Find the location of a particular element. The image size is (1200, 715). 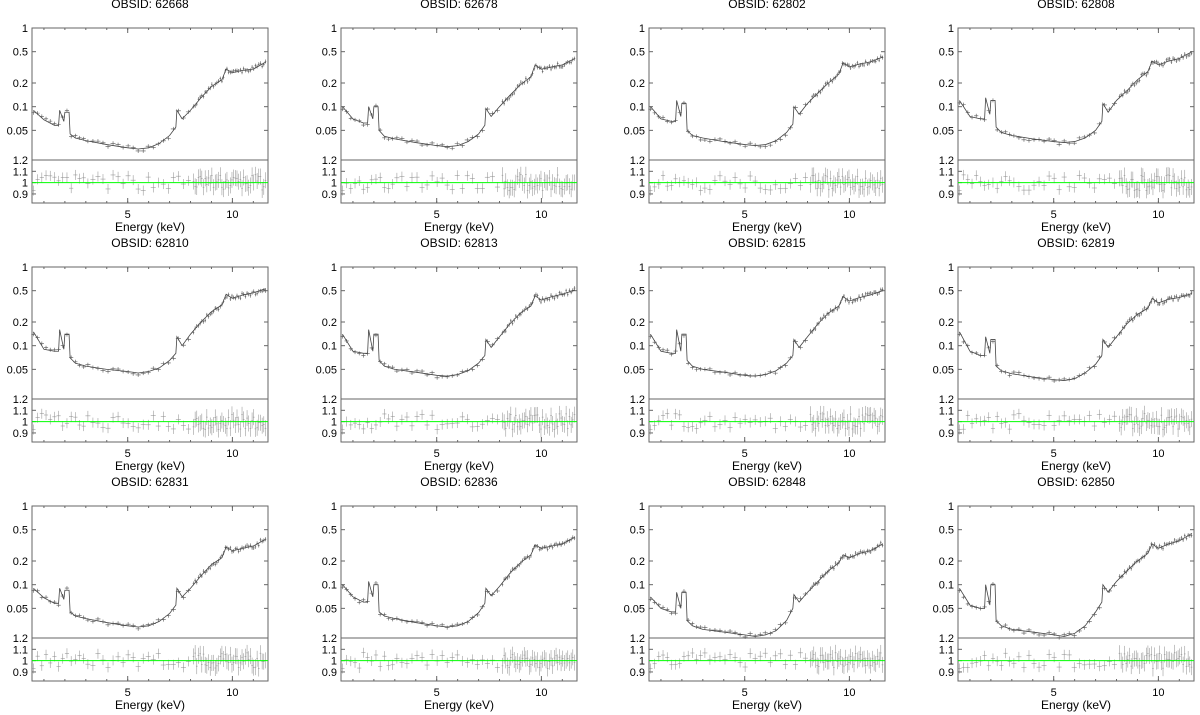

x-tick-label: 10 is located at coordinates (1158, 693).